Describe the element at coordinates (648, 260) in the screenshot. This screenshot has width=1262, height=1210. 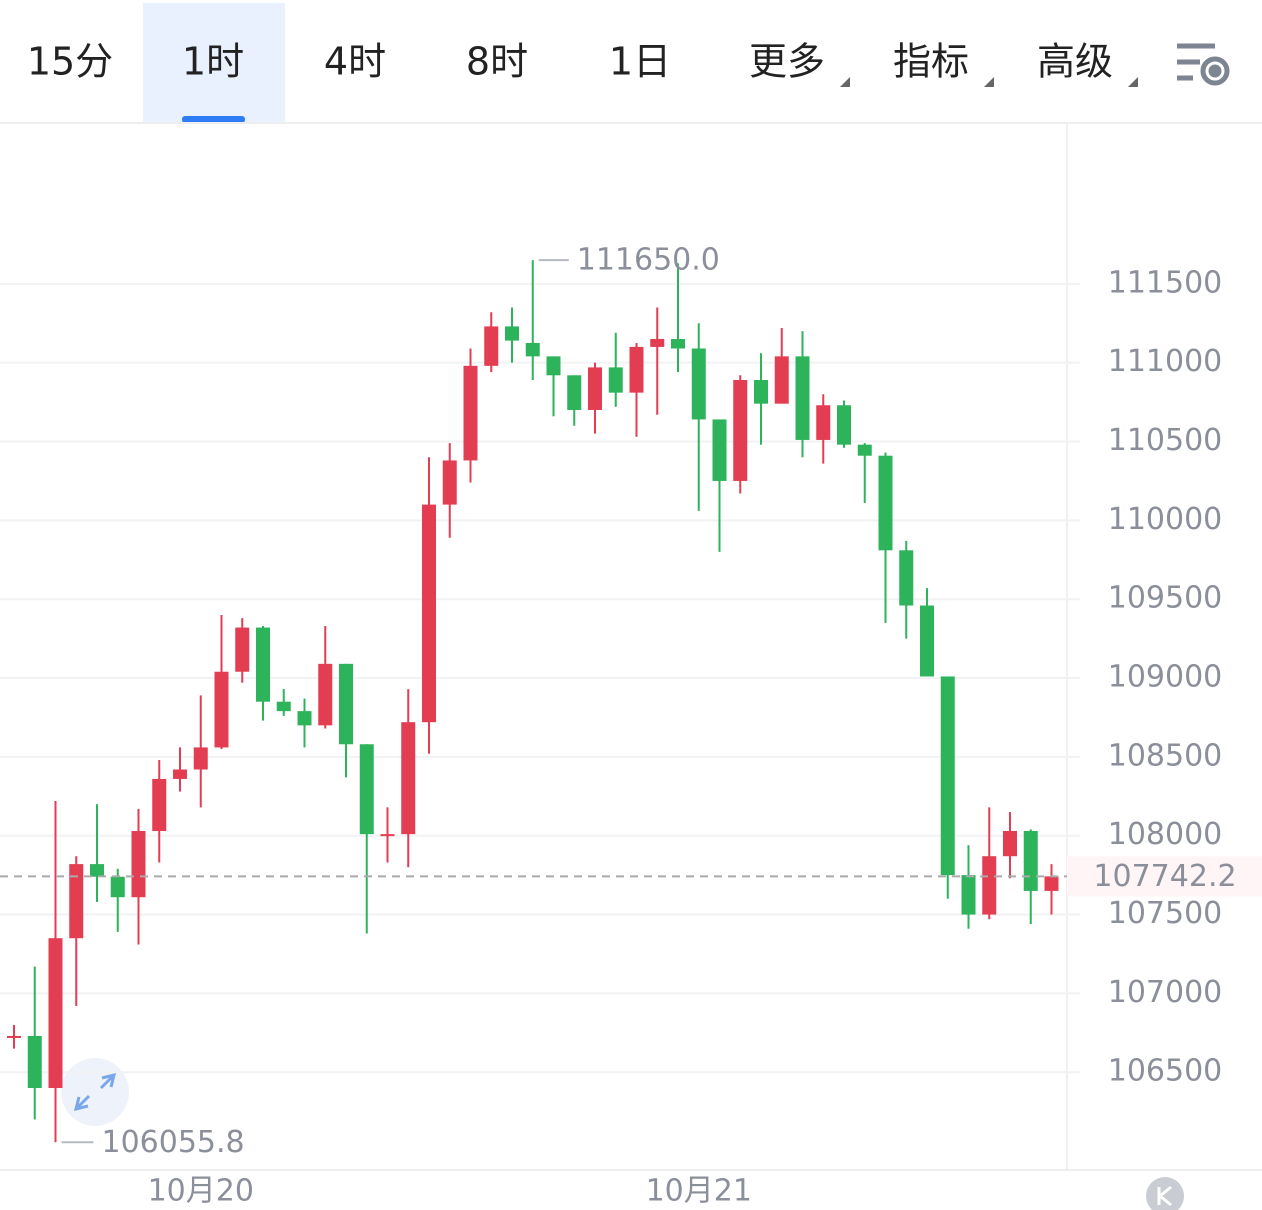
I see `max-label: 111650.0` at that location.